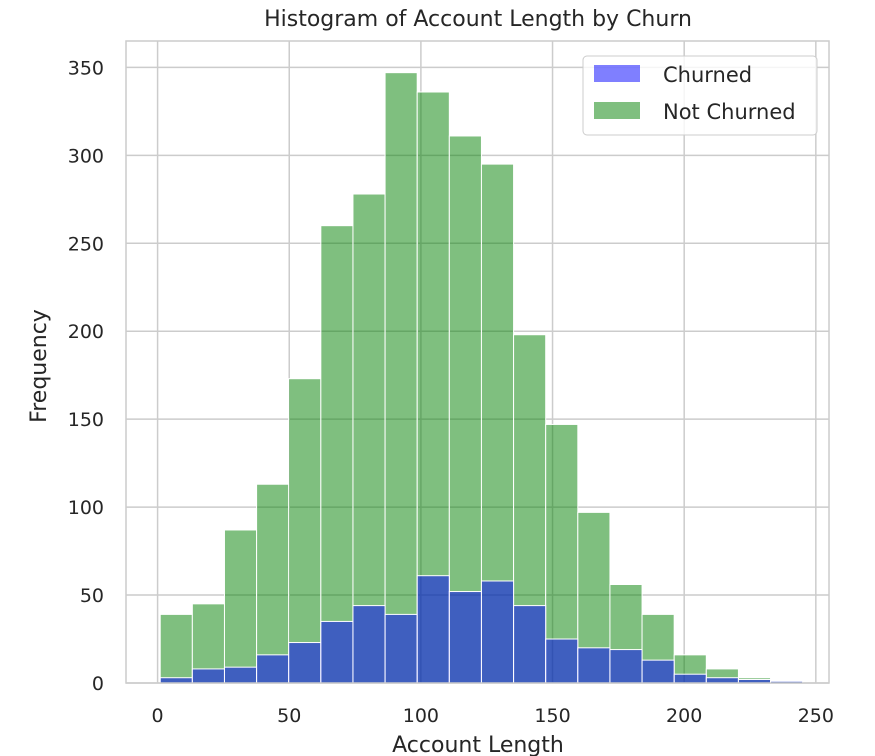 Image resolution: width=875 pixels, height=756 pixels. I want to click on churned-bars, so click(481, 629).